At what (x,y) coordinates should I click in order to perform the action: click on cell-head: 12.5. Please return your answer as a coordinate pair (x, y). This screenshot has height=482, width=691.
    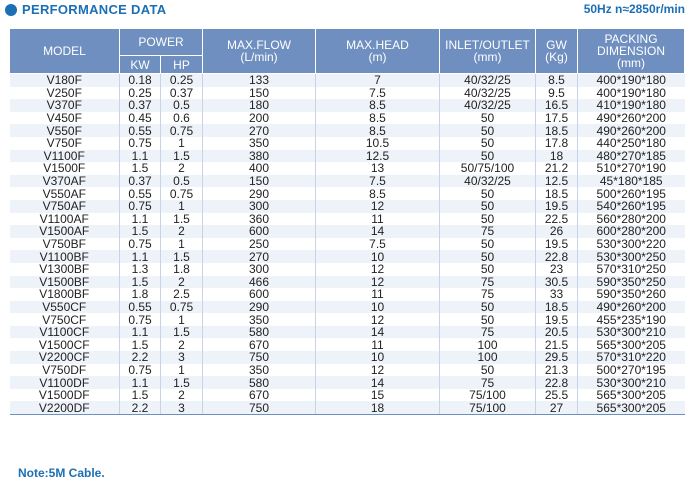
    Looking at the image, I should click on (377, 156).